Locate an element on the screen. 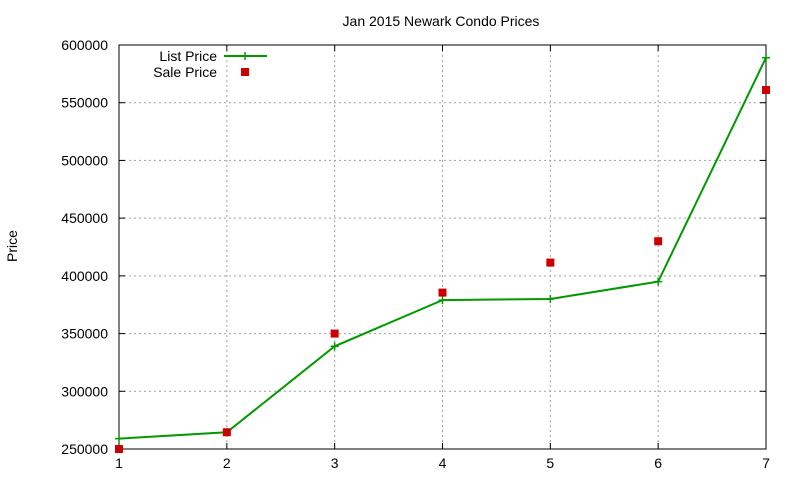 This screenshot has height=485, width=800. y-tick-label: 550000 is located at coordinates (84, 103).